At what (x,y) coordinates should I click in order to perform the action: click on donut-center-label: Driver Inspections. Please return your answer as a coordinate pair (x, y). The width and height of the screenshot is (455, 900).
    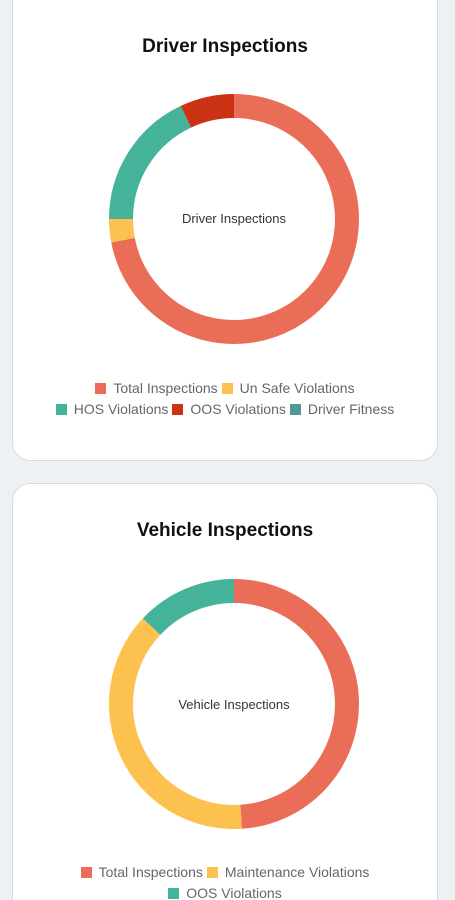
    Looking at the image, I should click on (234, 218).